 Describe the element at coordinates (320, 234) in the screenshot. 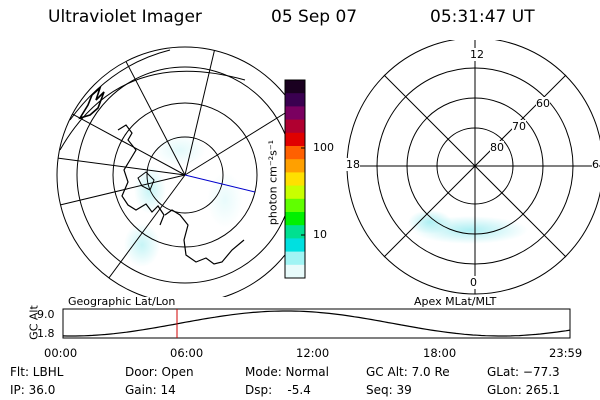

I see `colorbar-tick-10: 10` at that location.